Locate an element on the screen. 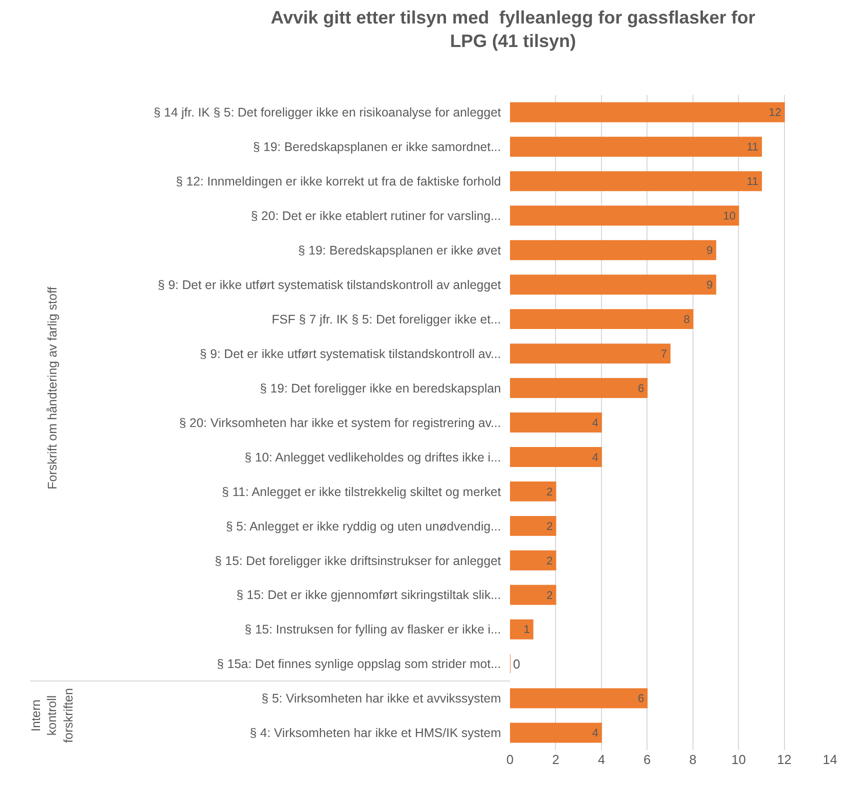 This screenshot has height=790, width=855. x-tick-label: 0 is located at coordinates (510, 759).